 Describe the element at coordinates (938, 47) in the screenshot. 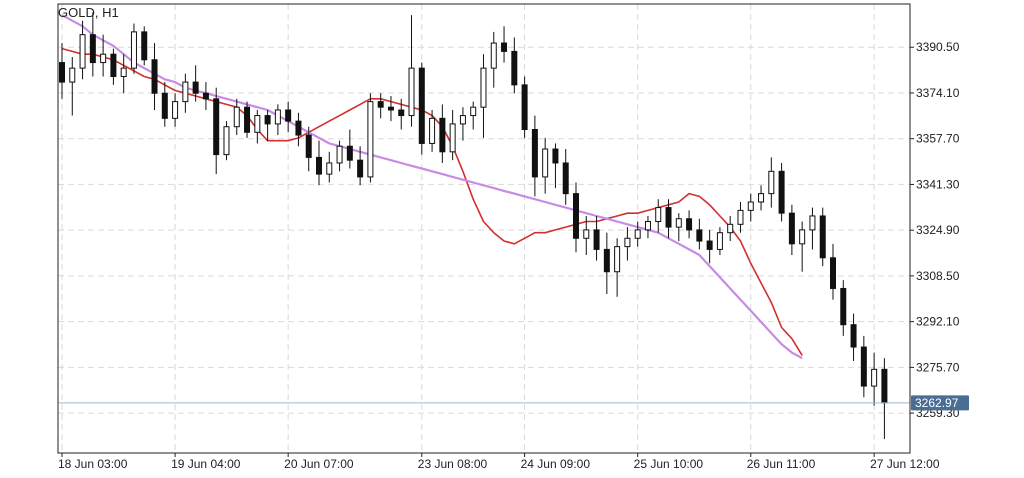

I see `y-tick-label: 3390.50` at that location.